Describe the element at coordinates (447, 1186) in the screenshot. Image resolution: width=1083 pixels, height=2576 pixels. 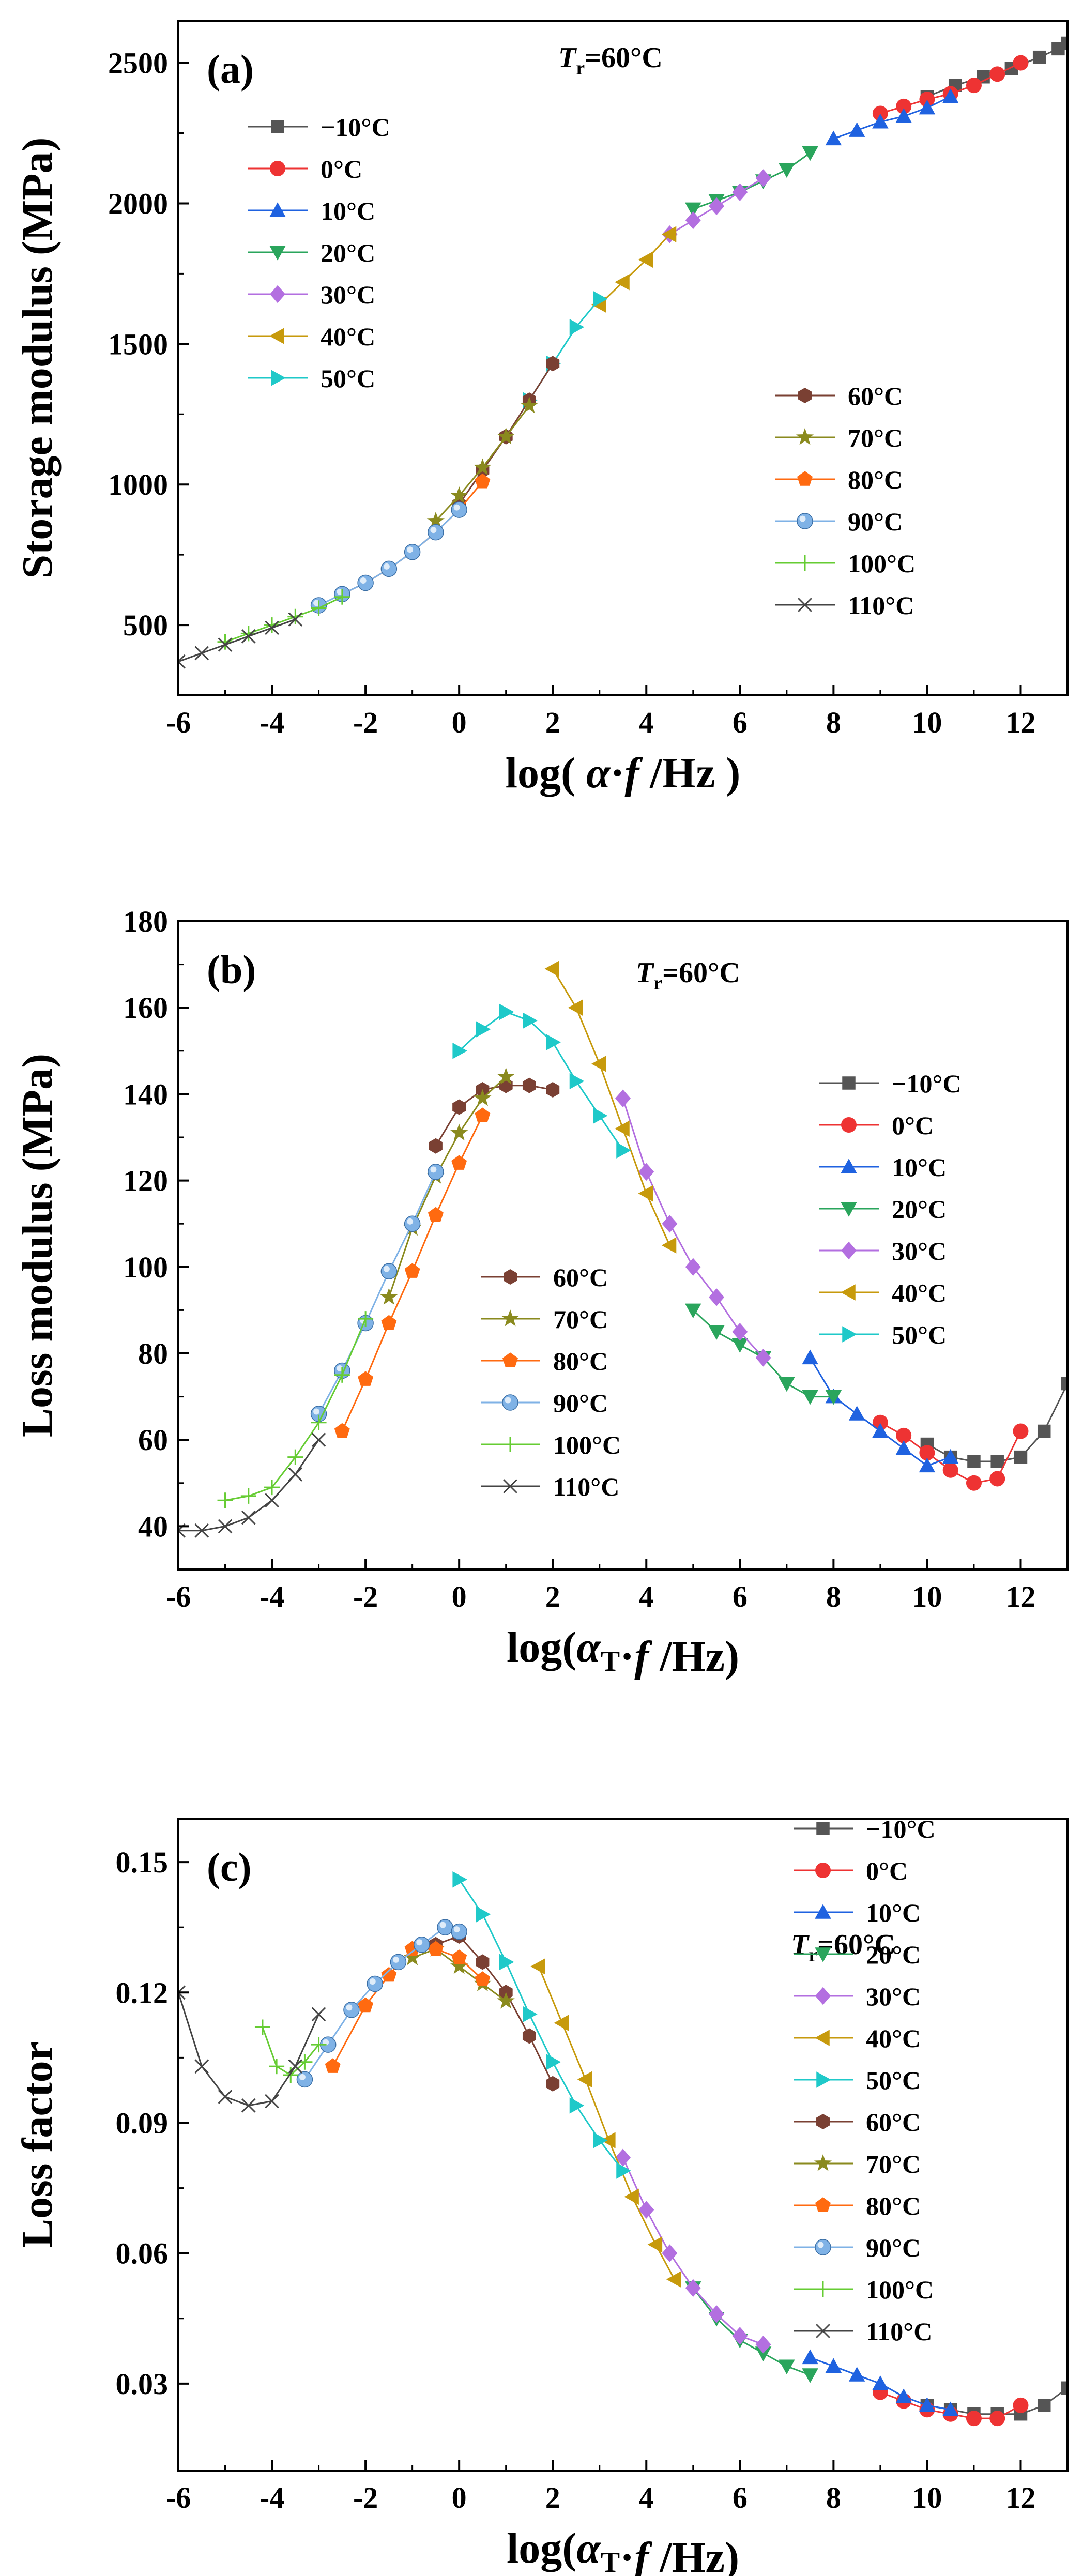
I see `series-70CC` at that location.